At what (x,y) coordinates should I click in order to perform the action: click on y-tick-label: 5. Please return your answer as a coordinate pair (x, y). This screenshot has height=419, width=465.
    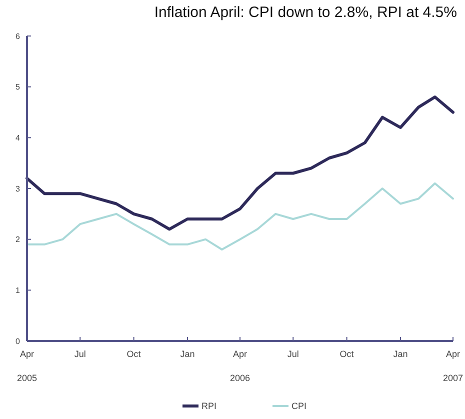
    Looking at the image, I should click on (18, 87).